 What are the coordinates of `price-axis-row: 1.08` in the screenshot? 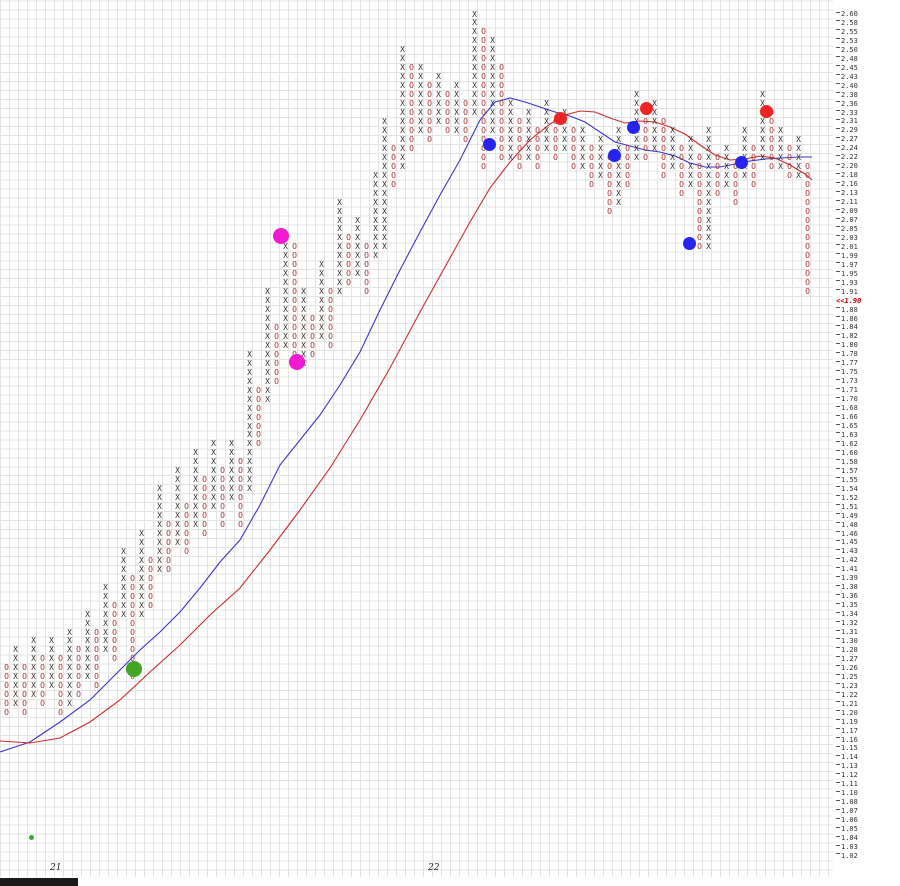 It's located at (847, 802).